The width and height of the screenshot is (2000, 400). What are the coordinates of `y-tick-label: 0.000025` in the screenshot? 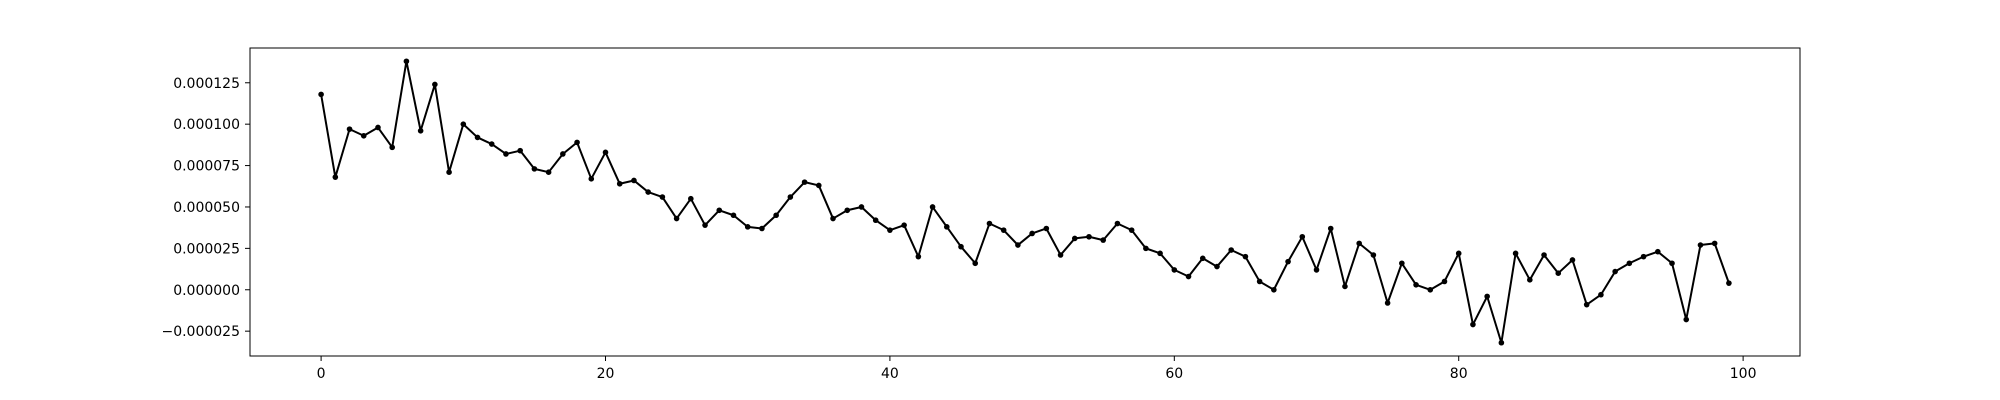 It's located at (206, 249).